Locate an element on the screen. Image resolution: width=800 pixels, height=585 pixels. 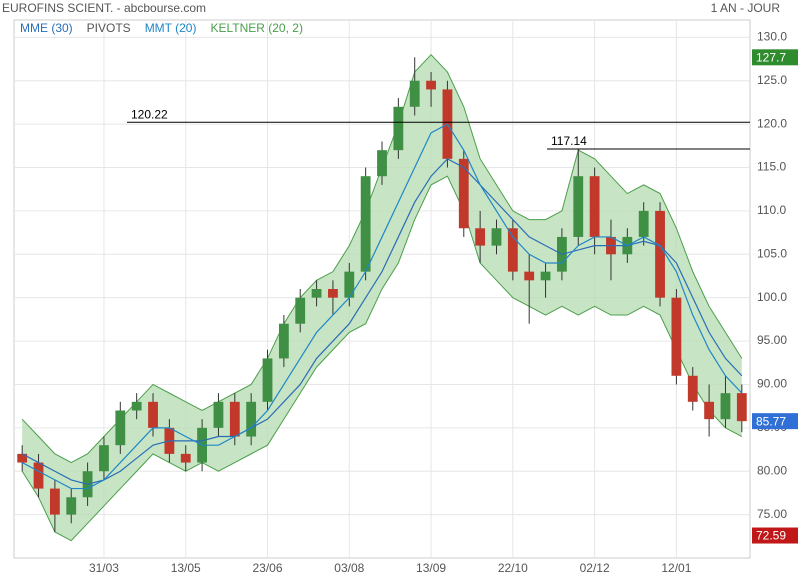
pivot-label: 120.22 is located at coordinates (149, 114).